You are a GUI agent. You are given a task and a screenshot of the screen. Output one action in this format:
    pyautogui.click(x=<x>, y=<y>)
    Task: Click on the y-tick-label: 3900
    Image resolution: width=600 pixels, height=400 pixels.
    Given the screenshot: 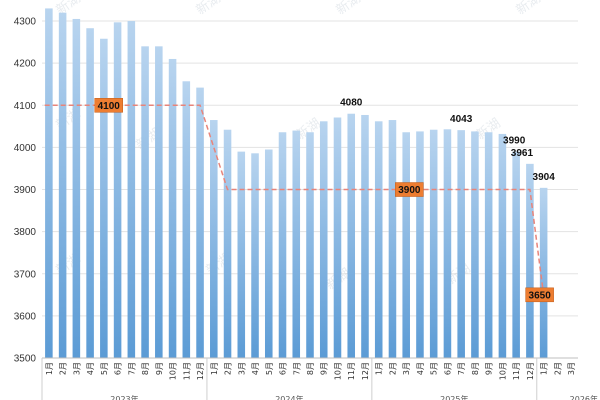 What is the action you would take?
    pyautogui.click(x=25, y=190)
    